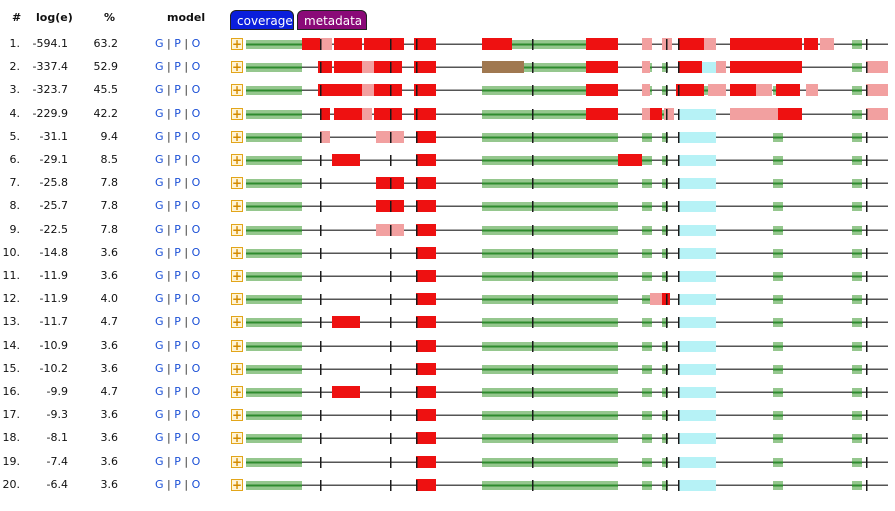 This screenshot has width=895, height=511. Describe the element at coordinates (447, 276) in the screenshot. I see `table-row: 11. -11.9 3.6 G | P | O +` at that location.